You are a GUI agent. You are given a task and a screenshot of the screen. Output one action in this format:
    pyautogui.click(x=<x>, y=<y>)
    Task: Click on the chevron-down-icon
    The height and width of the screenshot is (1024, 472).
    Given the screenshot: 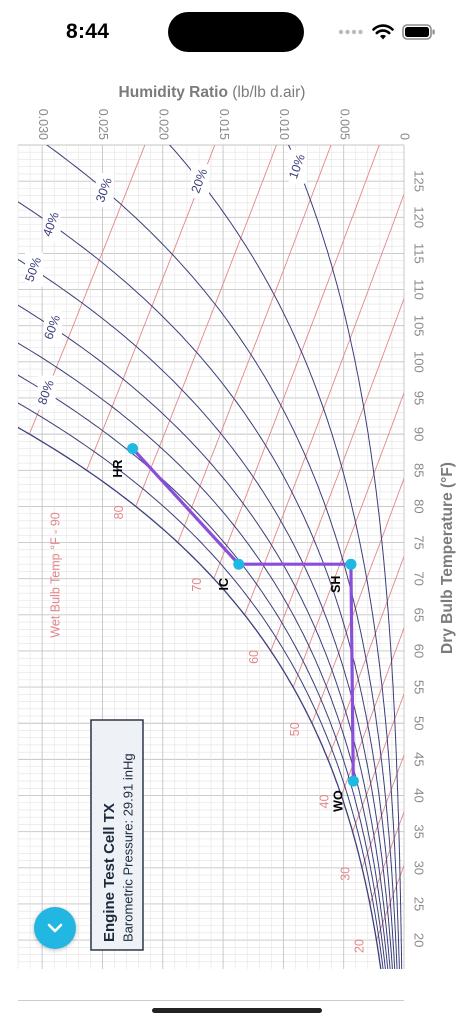 What is the action you would take?
    pyautogui.click(x=55, y=928)
    